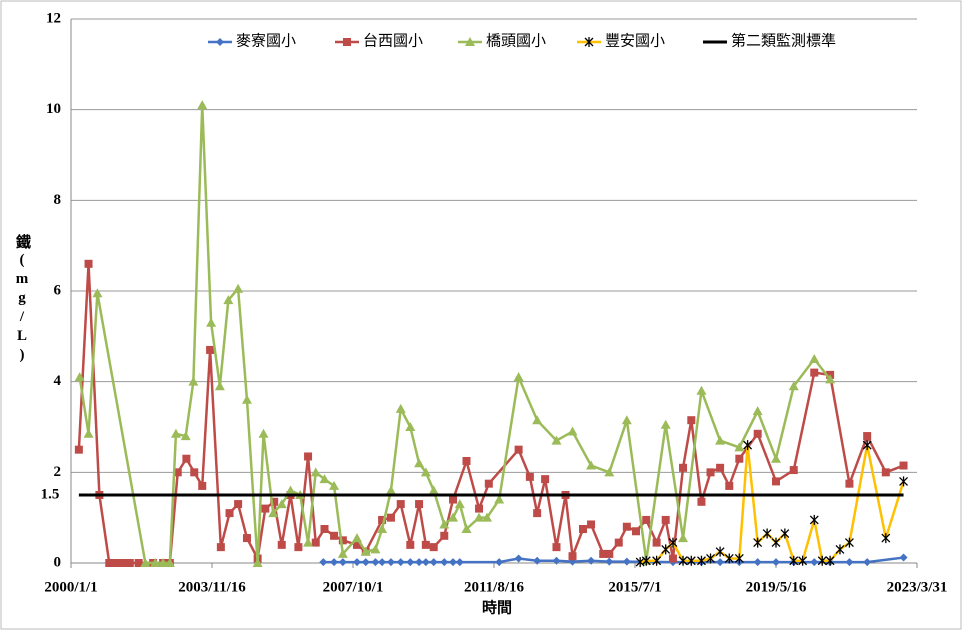 The height and width of the screenshot is (631, 963). I want to click on y-tick-label: 12, so click(53, 18).